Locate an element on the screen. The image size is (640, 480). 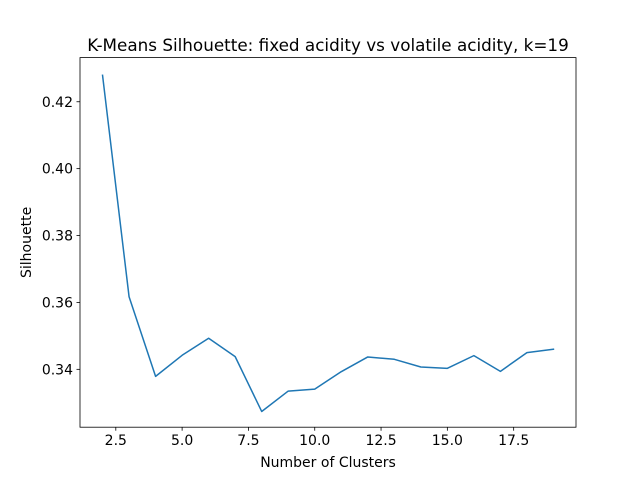
y-axis-label: Silhouette is located at coordinates (27, 242).